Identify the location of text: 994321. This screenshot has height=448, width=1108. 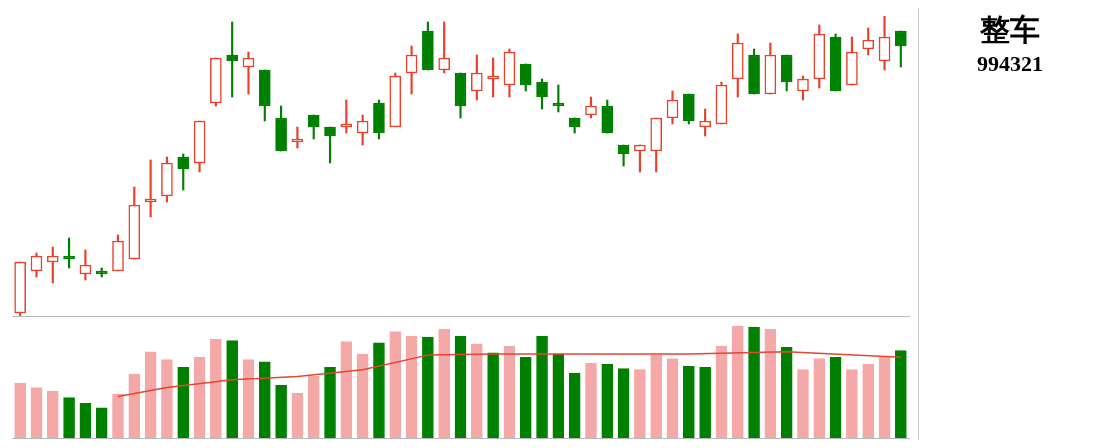
(1010, 64).